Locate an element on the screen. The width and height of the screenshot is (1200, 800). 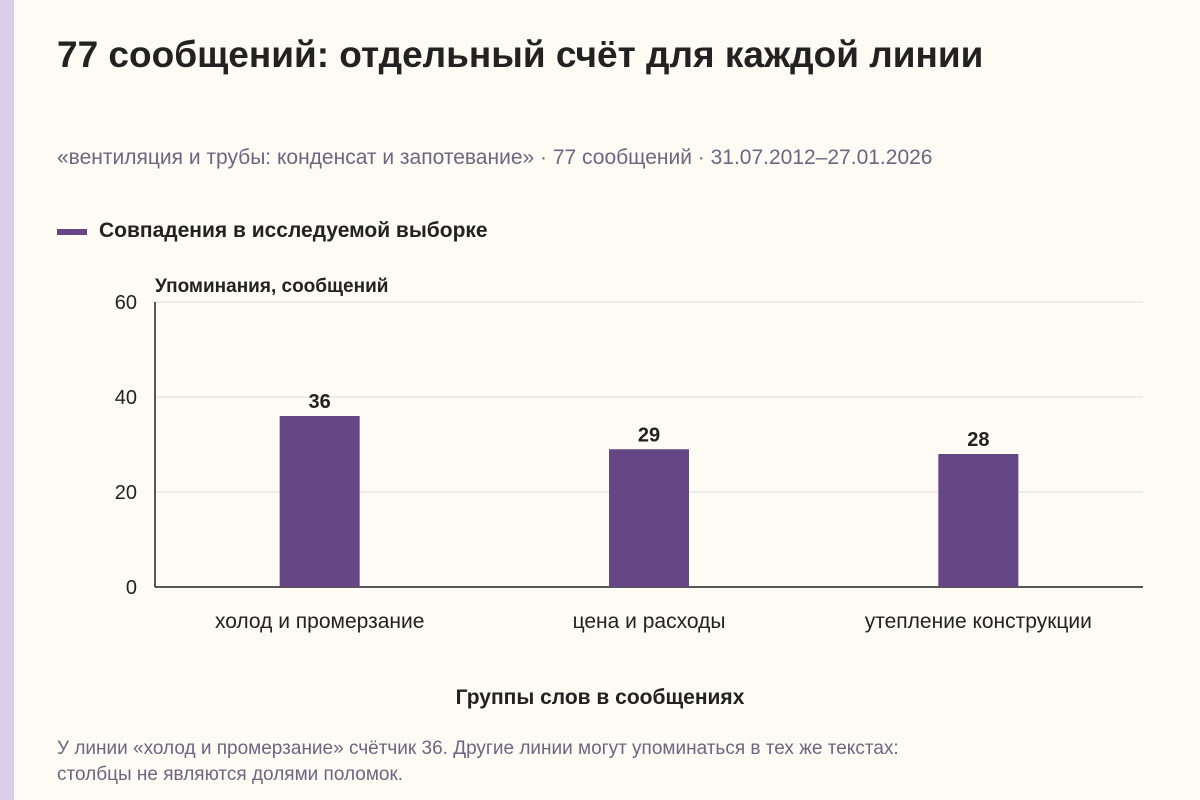
x-axis-title: Группы слов в сообщениях is located at coordinates (600, 697).